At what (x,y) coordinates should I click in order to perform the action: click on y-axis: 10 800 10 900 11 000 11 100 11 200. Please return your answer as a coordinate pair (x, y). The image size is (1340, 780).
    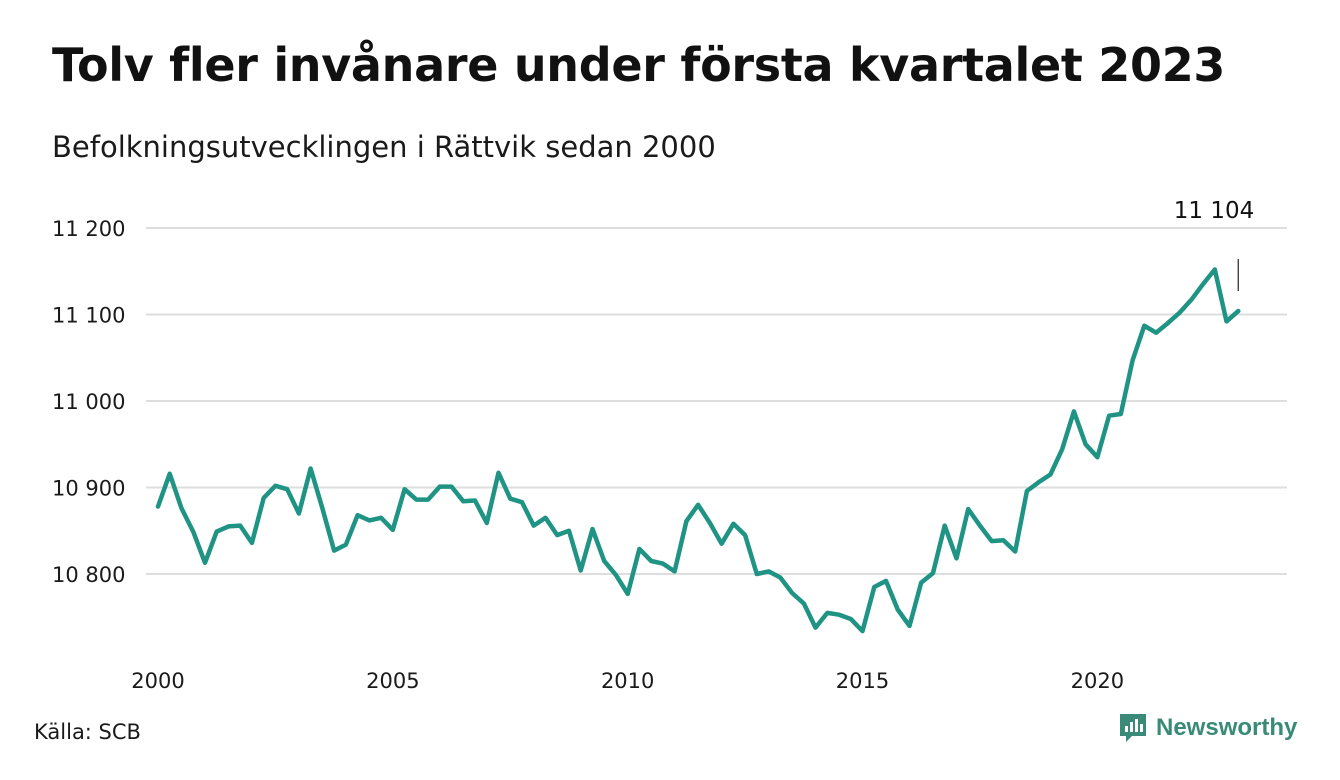
    Looking at the image, I should click on (88, 402).